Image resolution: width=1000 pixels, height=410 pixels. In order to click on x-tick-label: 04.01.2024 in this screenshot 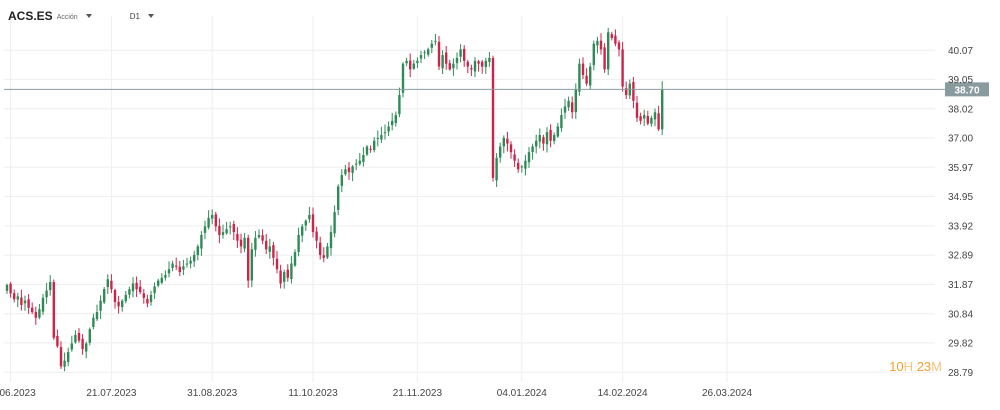, I will do `click(522, 393)`.